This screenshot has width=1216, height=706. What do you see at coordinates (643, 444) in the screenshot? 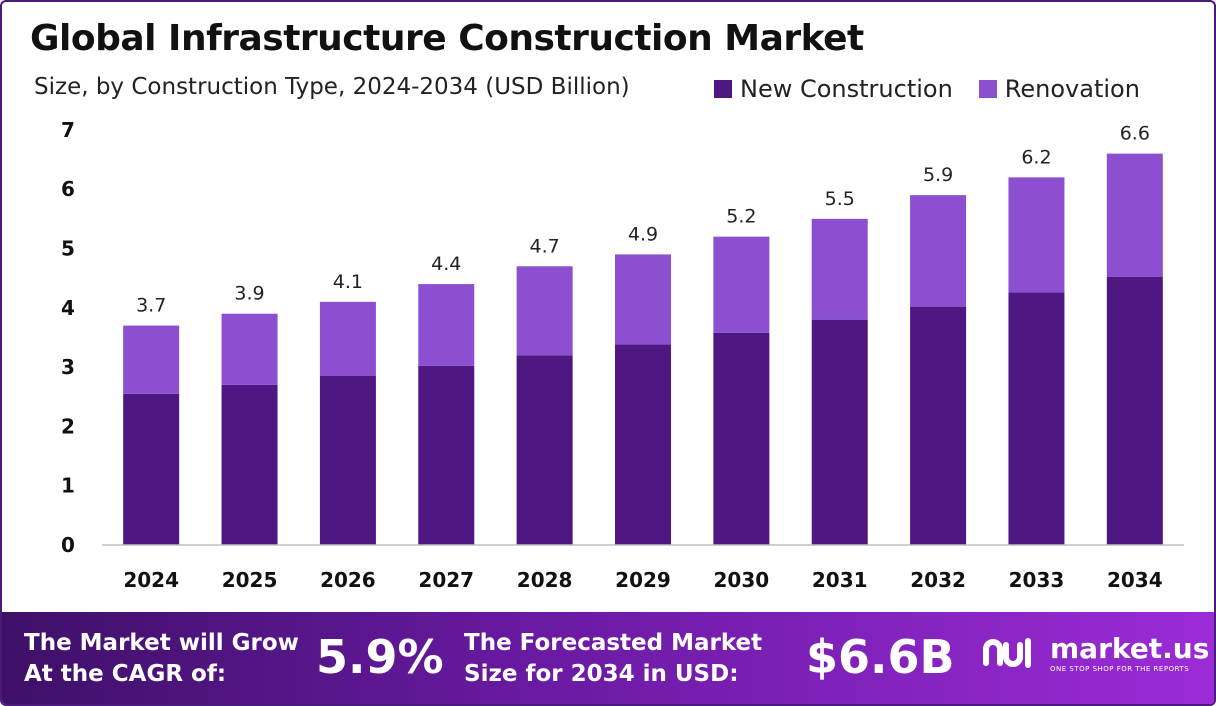
I see `bar-new-construction-2029` at bounding box center [643, 444].